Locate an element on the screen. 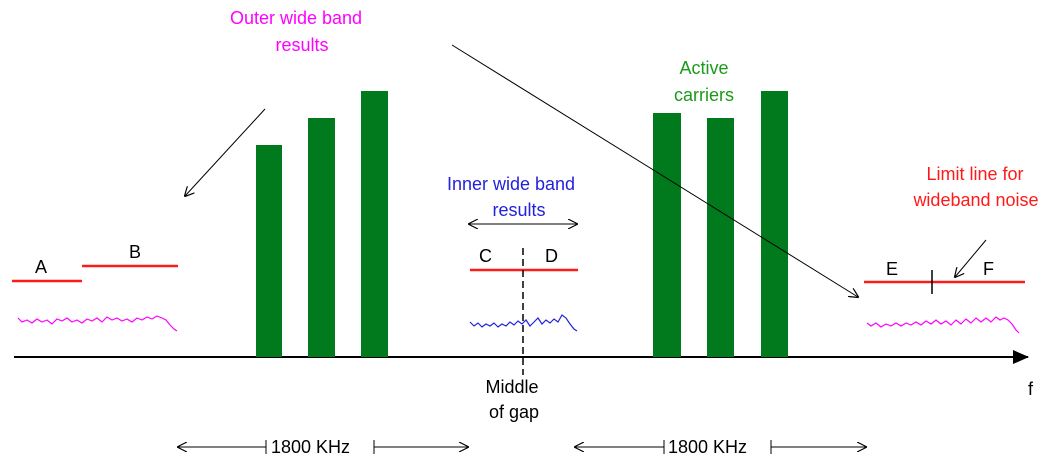 Image resolution: width=1048 pixels, height=461 pixels. span-left-label: 1800 KHz is located at coordinates (310, 447).